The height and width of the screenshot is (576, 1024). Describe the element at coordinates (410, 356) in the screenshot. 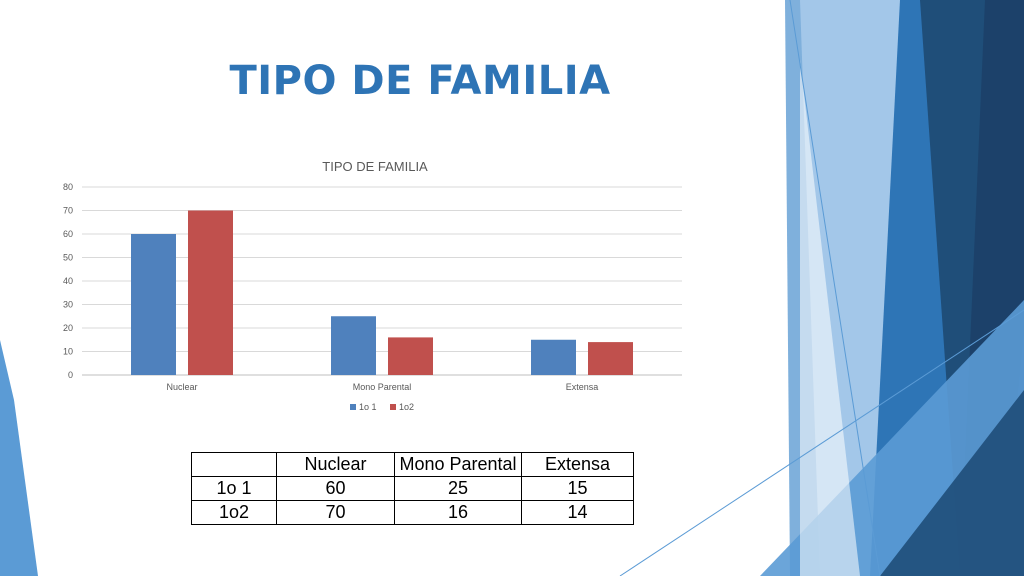

I see `bar-2-mono-parental` at that location.